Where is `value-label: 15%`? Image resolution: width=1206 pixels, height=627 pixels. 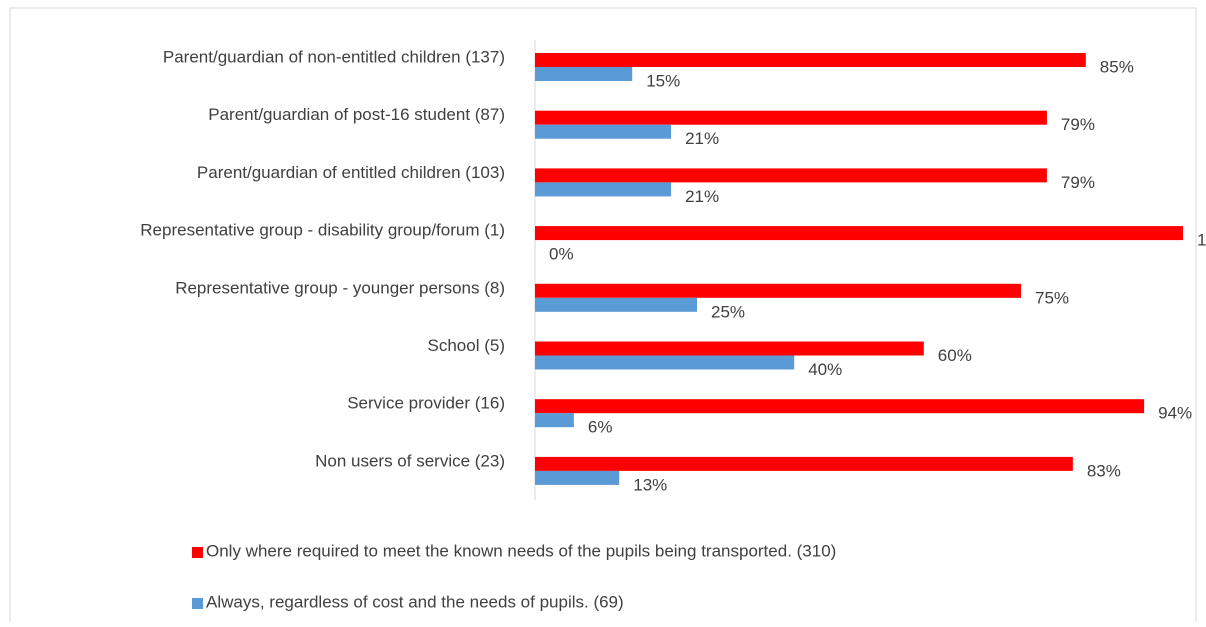 value-label: 15% is located at coordinates (663, 80).